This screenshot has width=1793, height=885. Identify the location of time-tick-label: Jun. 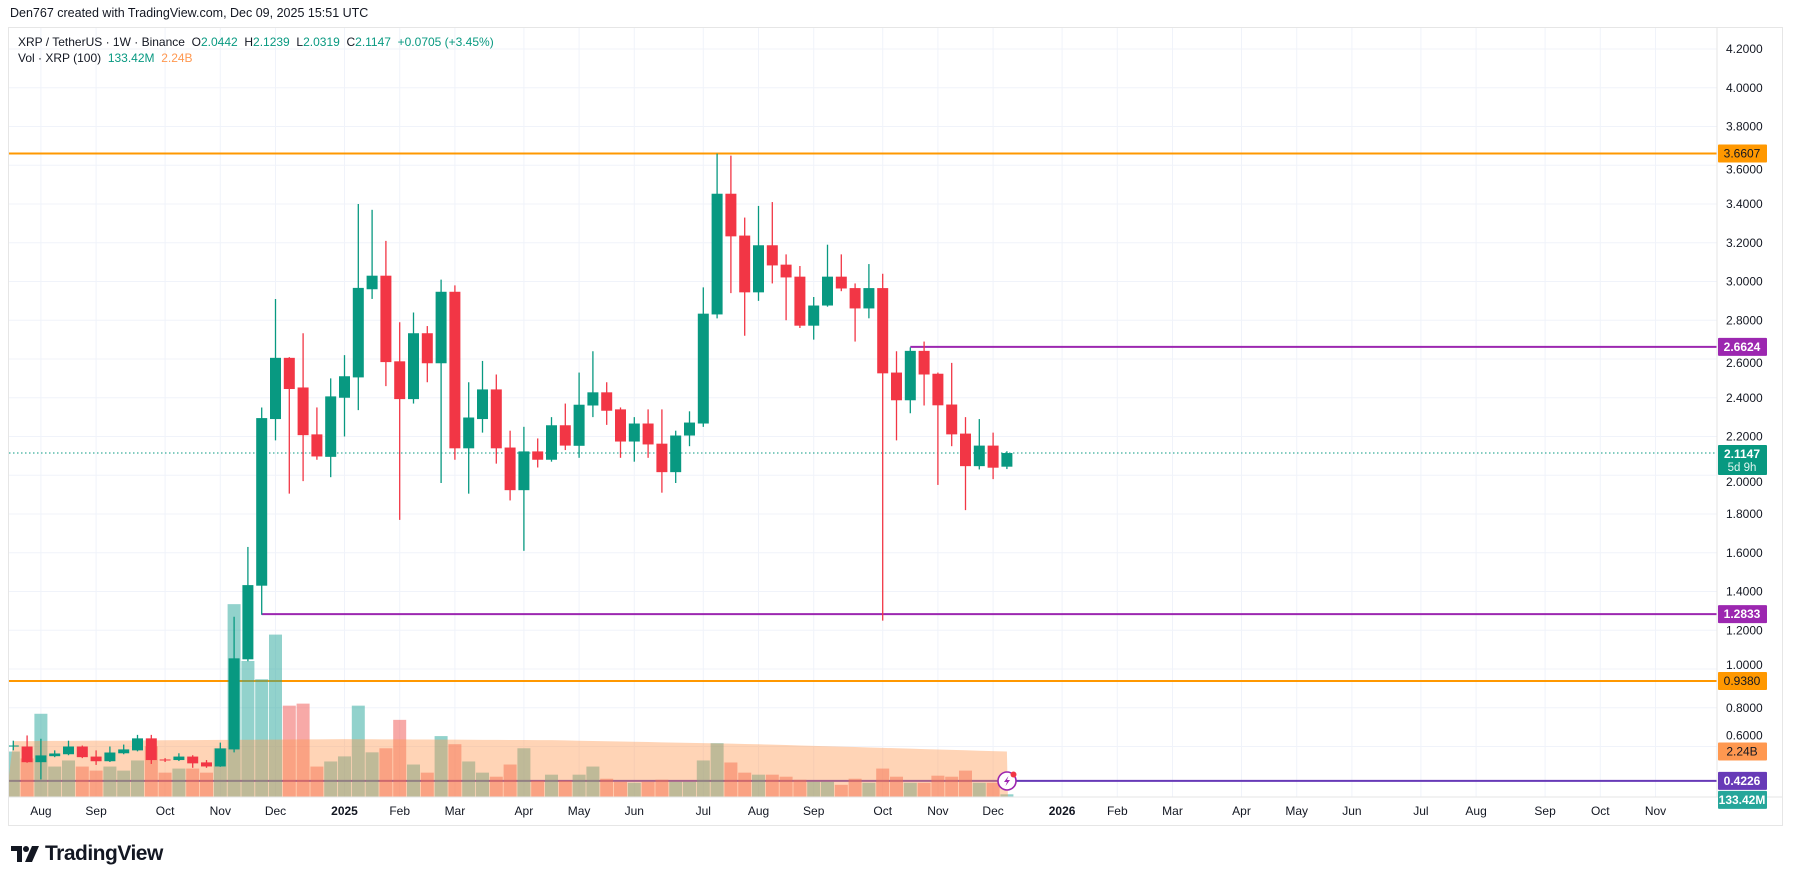
(1351, 811).